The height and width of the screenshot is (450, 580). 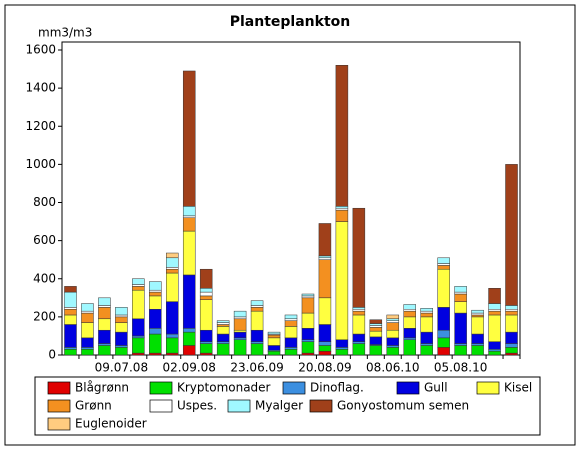 What do you see at coordinates (436, 388) in the screenshot?
I see `legend-label: Gull` at bounding box center [436, 388].